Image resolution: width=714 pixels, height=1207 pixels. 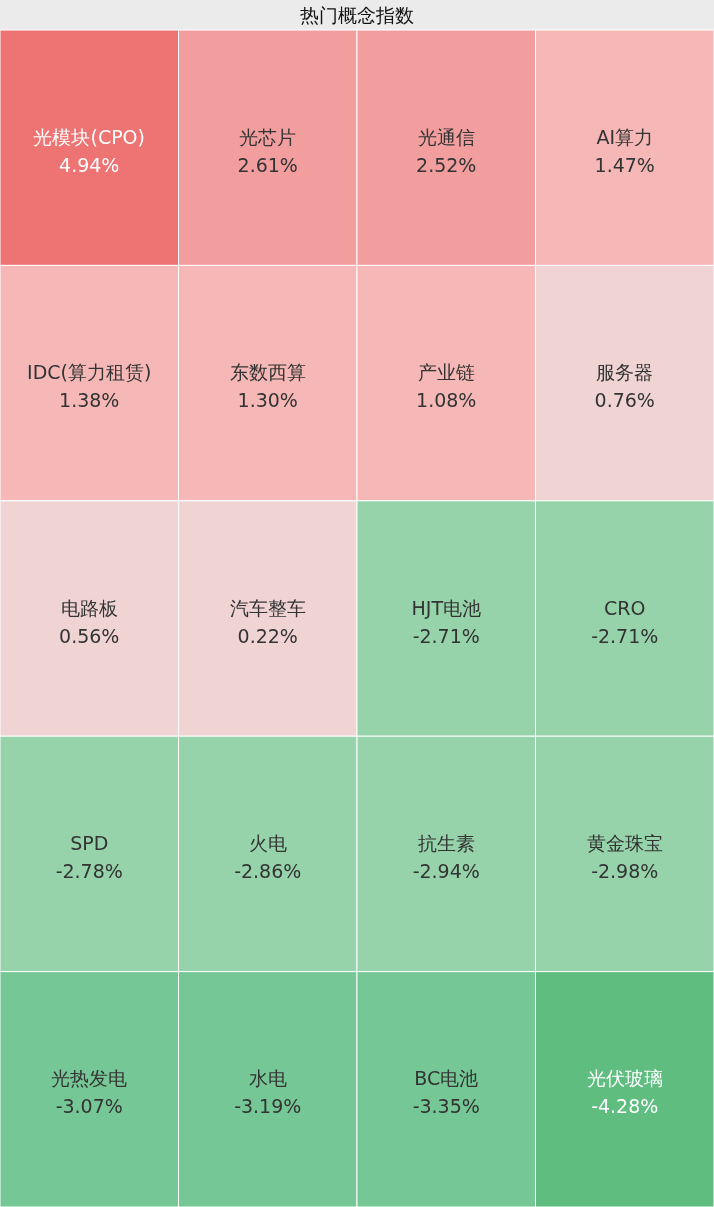 I want to click on category-label: HJT电池, so click(x=446, y=607).